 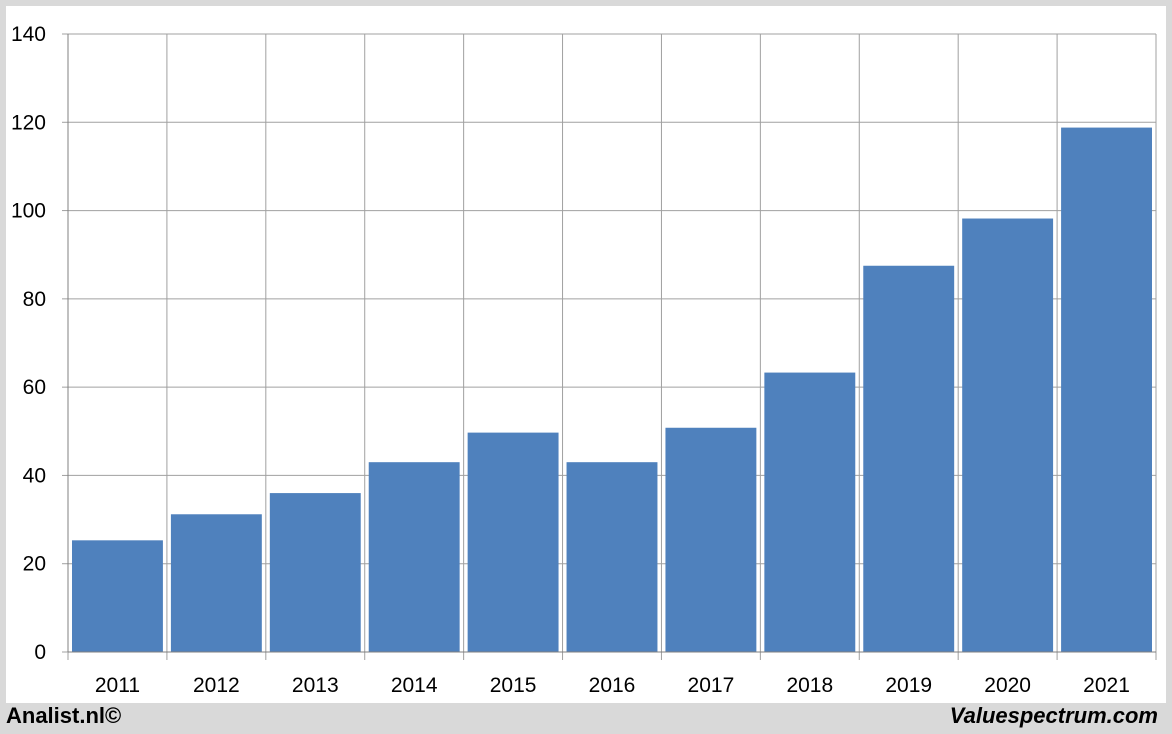 What do you see at coordinates (315, 685) in the screenshot?
I see `x-tick-label: 2013` at bounding box center [315, 685].